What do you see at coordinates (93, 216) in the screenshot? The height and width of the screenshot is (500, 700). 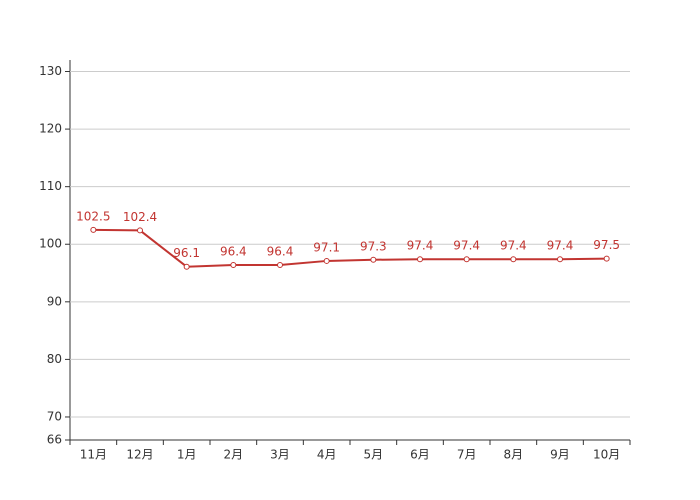 I see `data-label: 102.5` at bounding box center [93, 216].